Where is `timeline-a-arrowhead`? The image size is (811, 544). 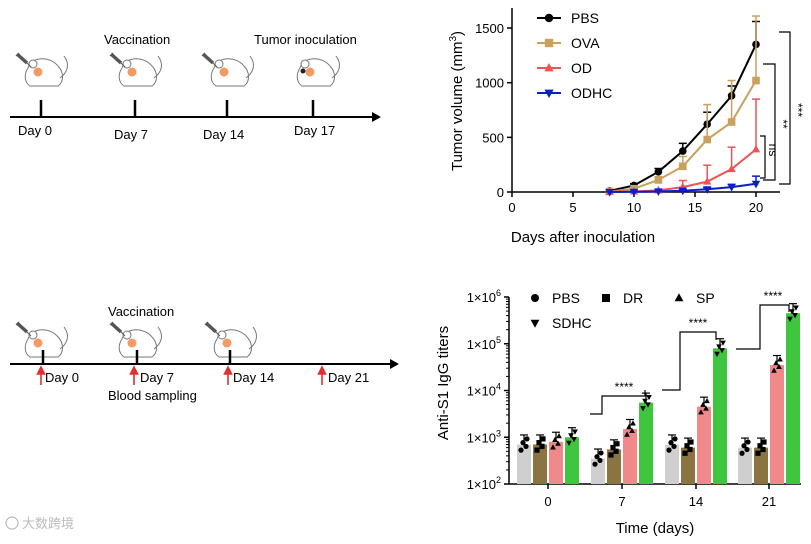
timeline-a-arrowhead is located at coordinates (376, 117).